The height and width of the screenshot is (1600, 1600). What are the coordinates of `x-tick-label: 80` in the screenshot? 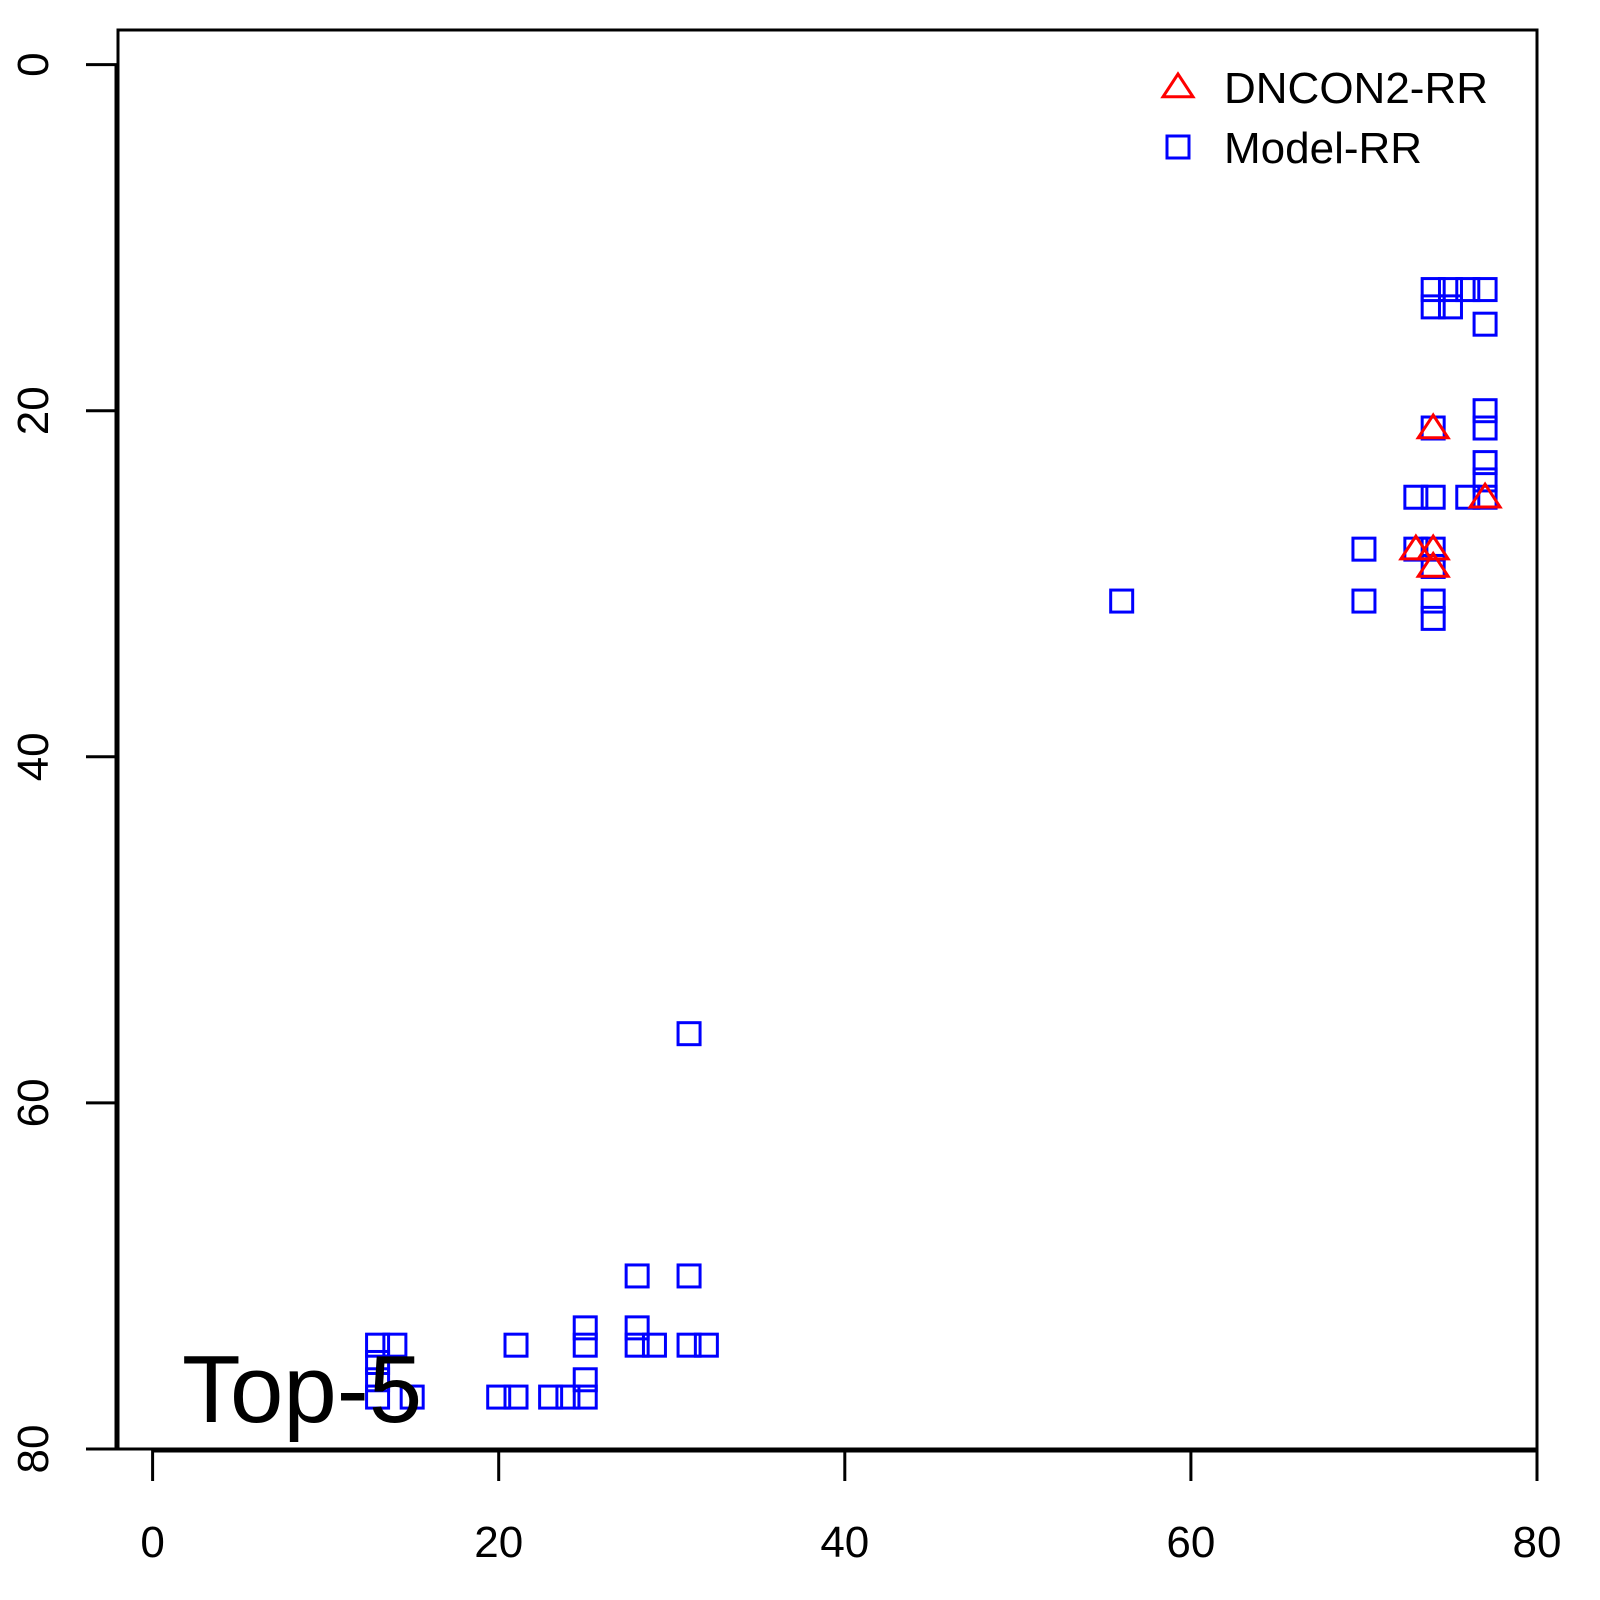 It's located at (1537, 1542).